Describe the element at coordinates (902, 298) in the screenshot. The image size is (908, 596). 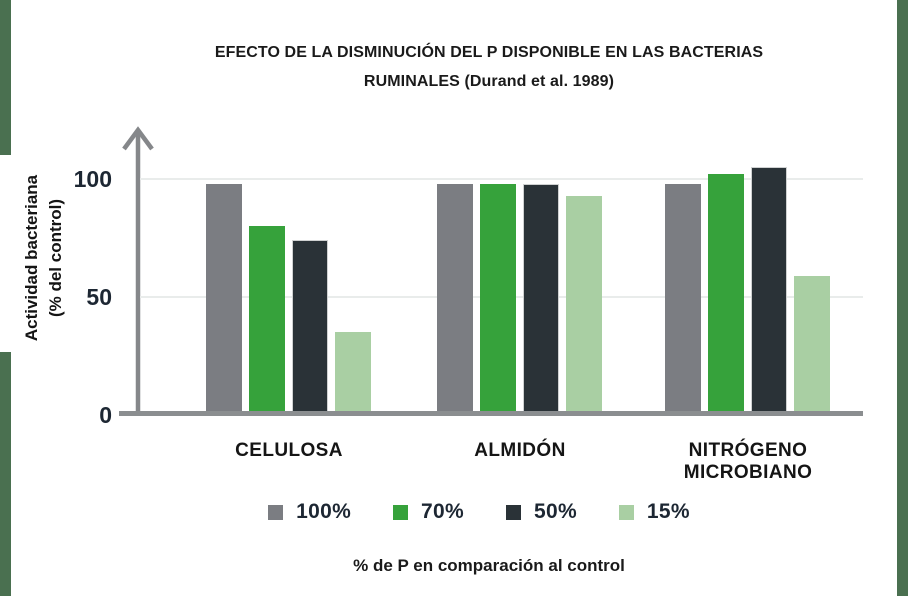
I see `frame-border-right` at that location.